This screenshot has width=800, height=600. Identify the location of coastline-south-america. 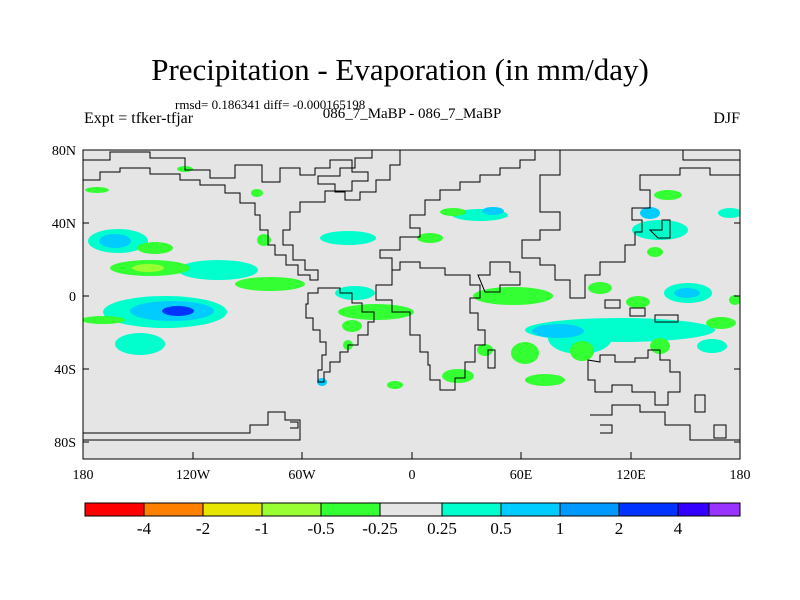
(340, 335).